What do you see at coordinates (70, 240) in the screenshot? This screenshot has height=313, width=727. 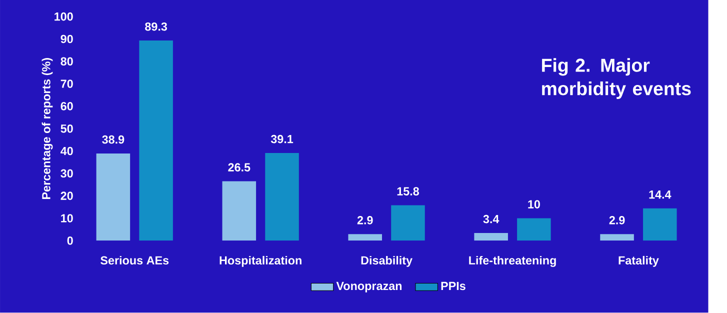 I see `y-tick-label: 0` at bounding box center [70, 240].